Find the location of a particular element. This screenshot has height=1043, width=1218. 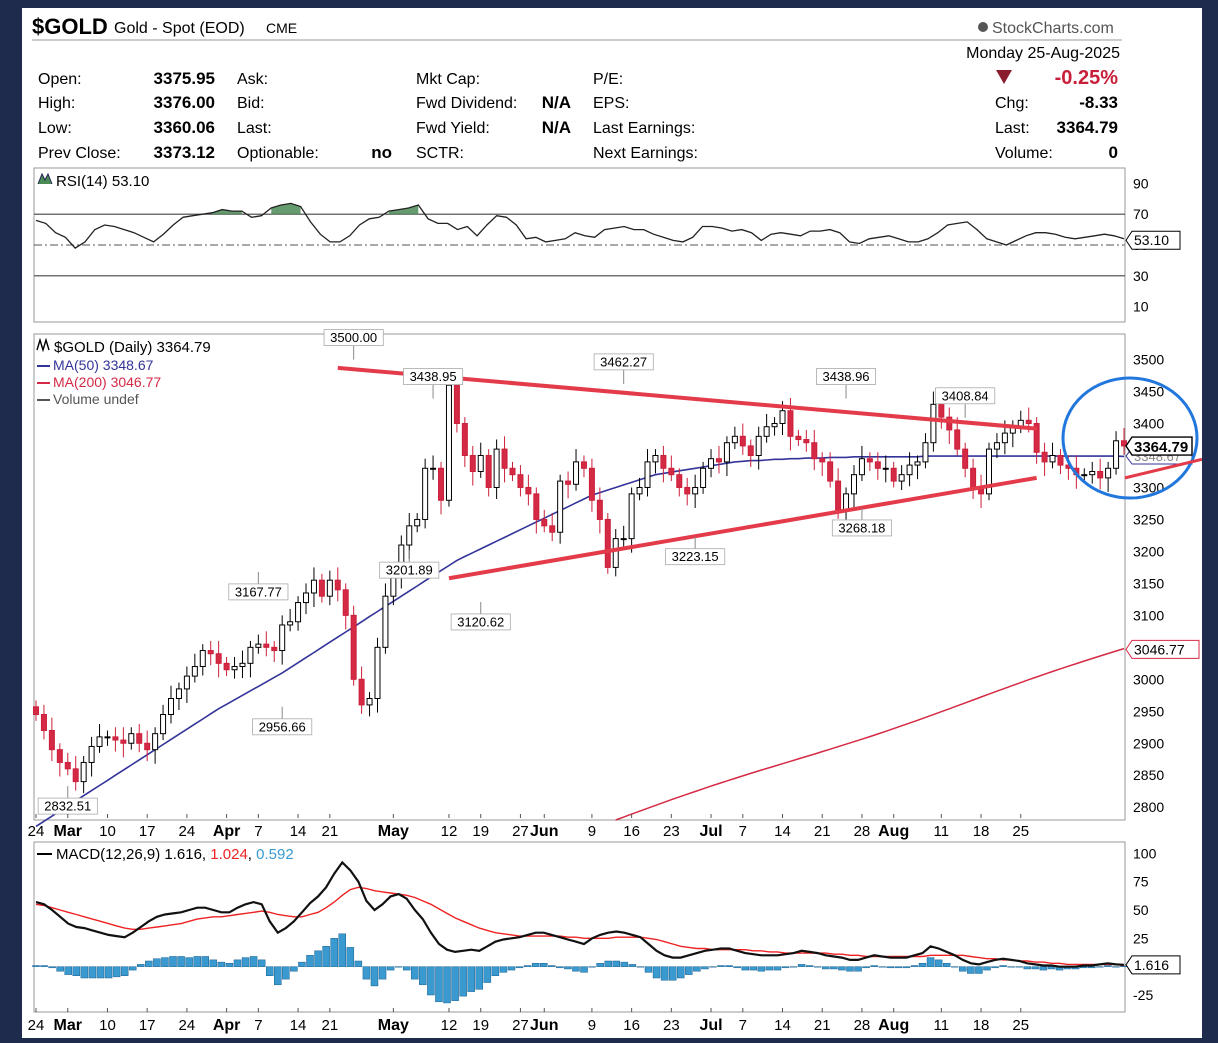

annotation-label: 3223.15 is located at coordinates (695, 556).